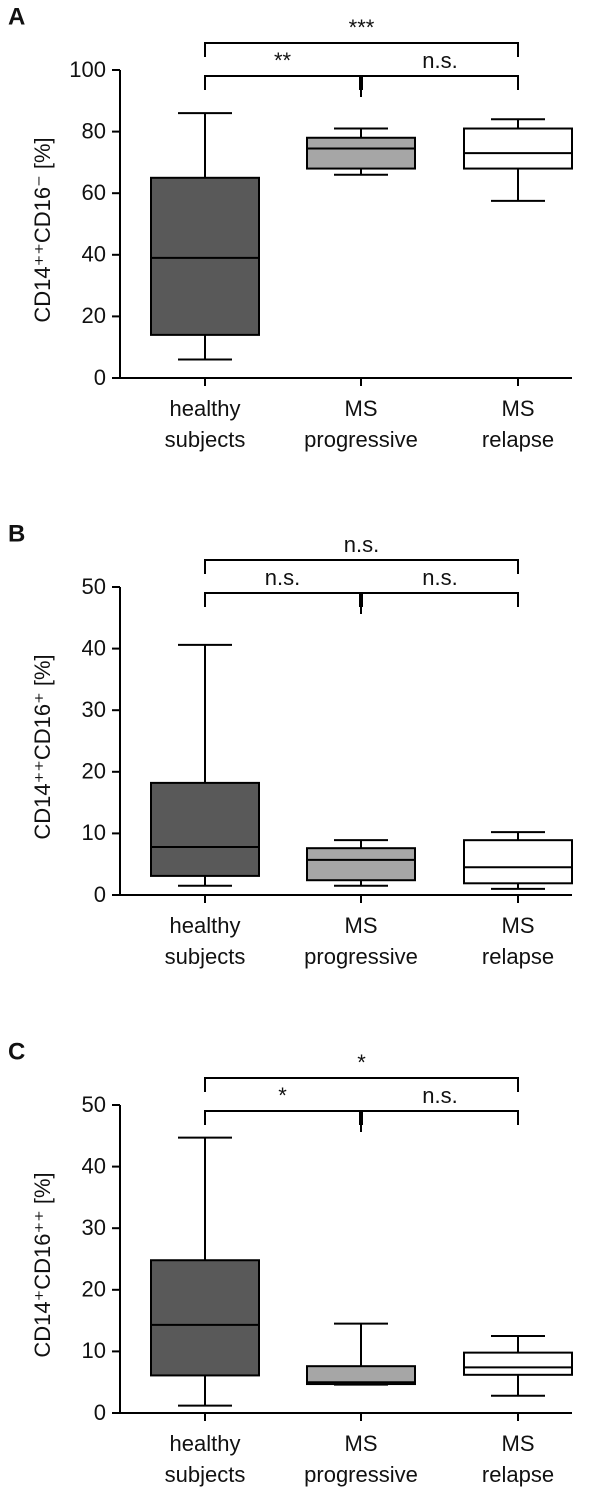 The image size is (599, 1499). I want to click on panel-letter: B, so click(16, 533).